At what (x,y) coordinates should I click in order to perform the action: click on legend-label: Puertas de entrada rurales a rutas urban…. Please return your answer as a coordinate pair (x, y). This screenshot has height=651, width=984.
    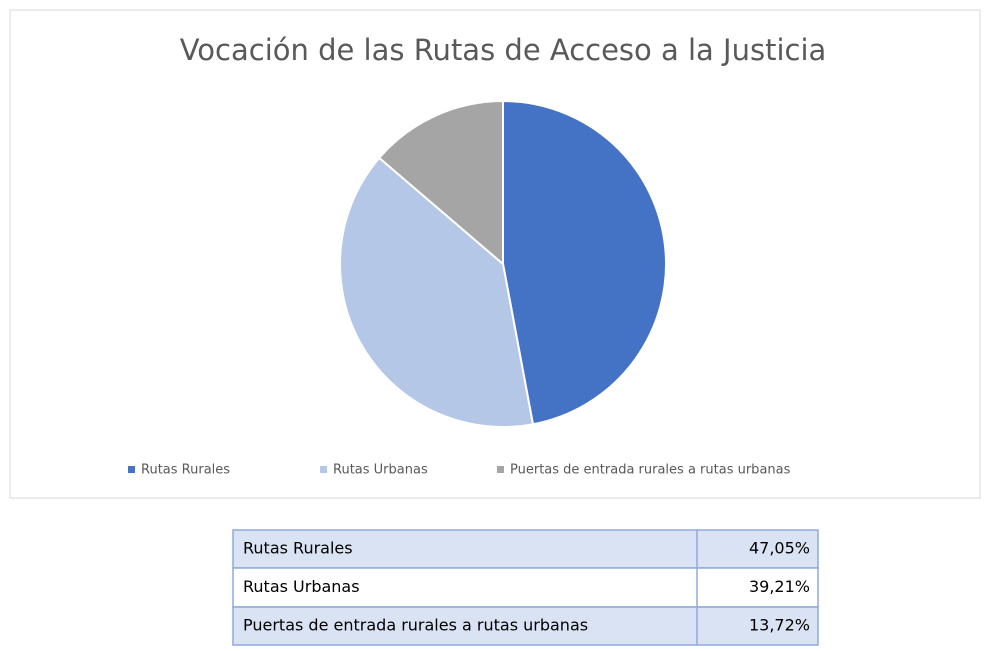
    Looking at the image, I should click on (650, 470).